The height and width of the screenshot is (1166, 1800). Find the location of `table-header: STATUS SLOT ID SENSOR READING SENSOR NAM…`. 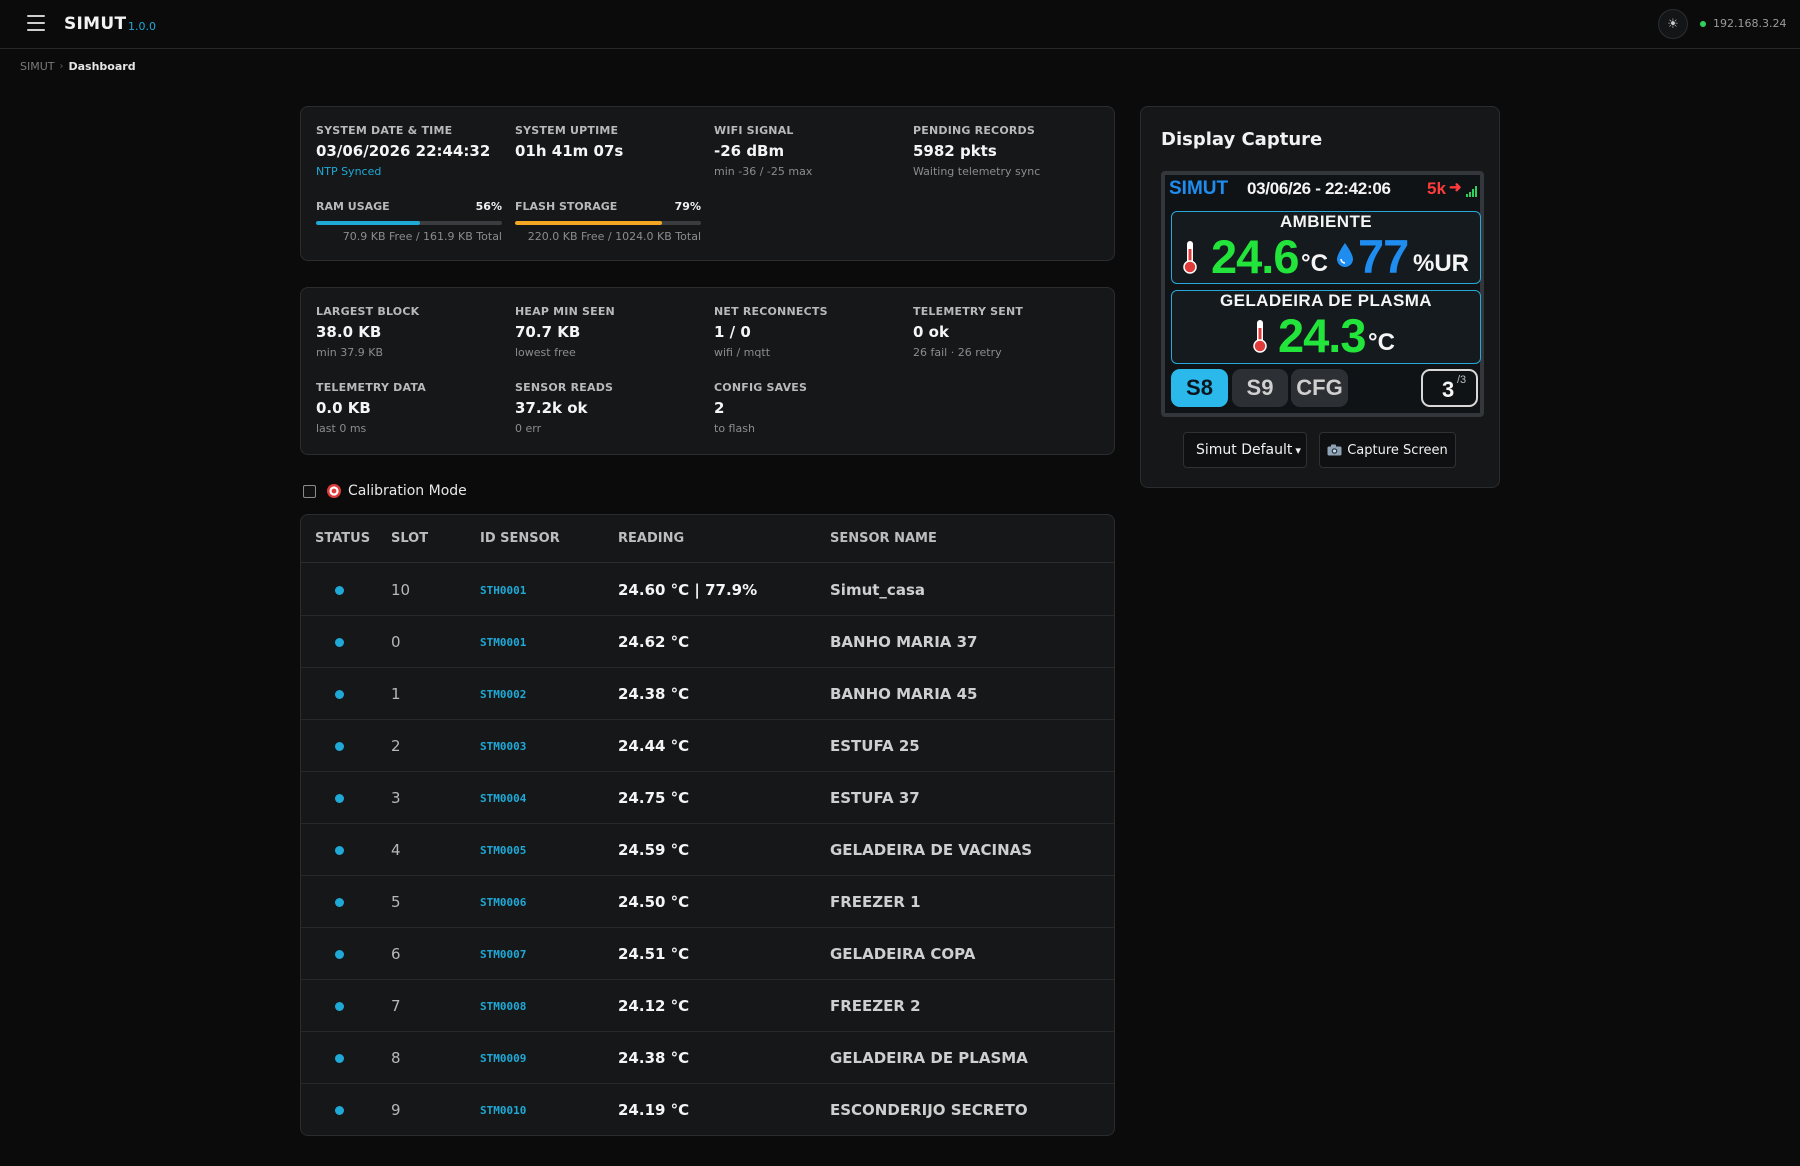

table-header: STATUS SLOT ID SENSOR READING SENSOR NAM… is located at coordinates (707, 539).